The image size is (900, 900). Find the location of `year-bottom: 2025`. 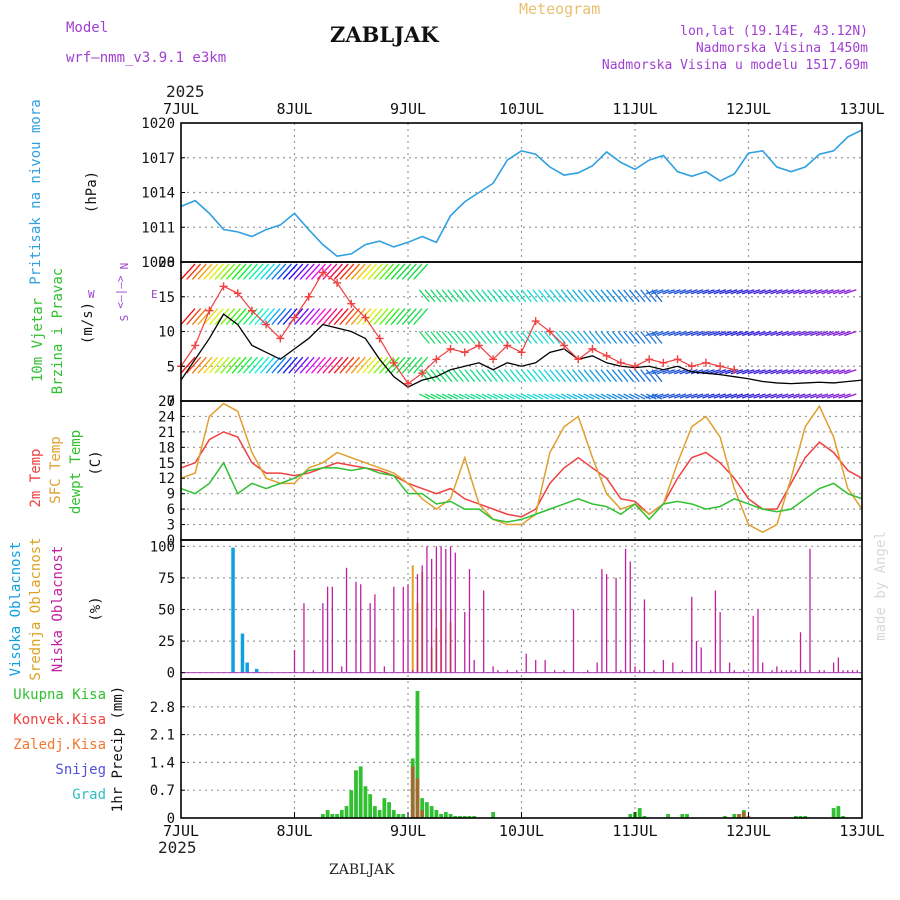

year-bottom: 2025 is located at coordinates (177, 847).